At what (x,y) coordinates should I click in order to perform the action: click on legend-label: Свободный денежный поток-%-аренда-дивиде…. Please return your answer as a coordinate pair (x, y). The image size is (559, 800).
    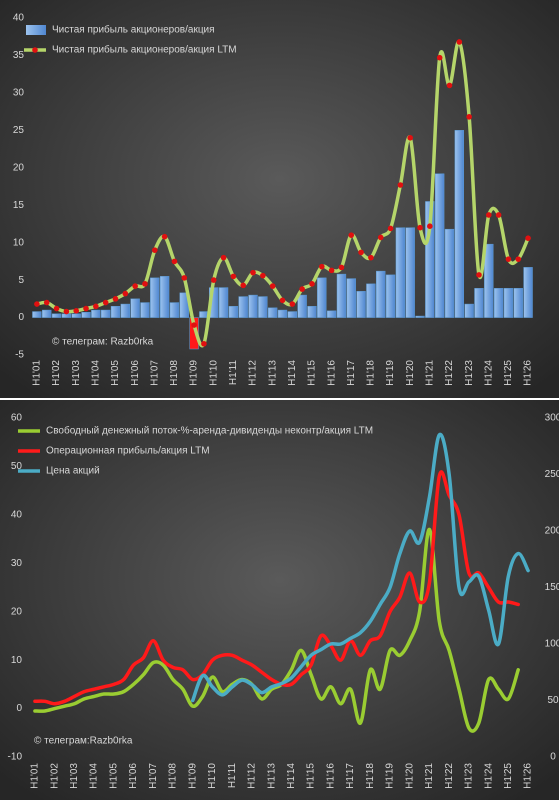
    Looking at the image, I should click on (209, 431).